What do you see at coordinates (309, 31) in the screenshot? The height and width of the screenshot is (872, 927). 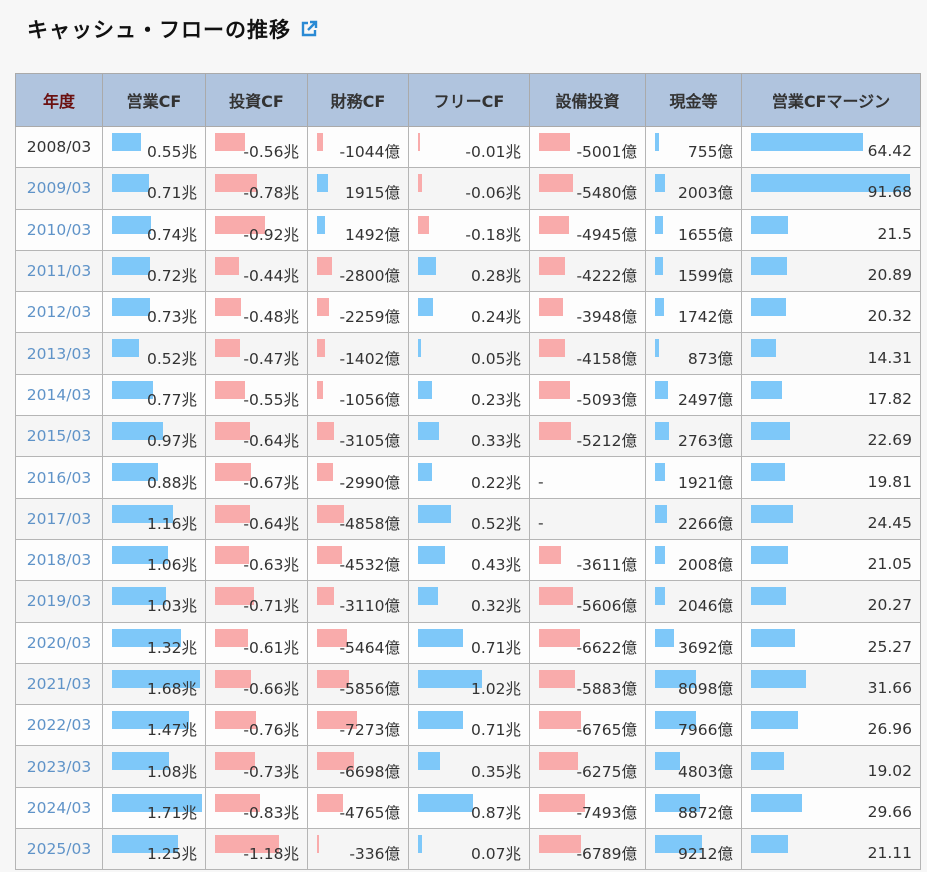 I see `external-link-icon` at bounding box center [309, 31].